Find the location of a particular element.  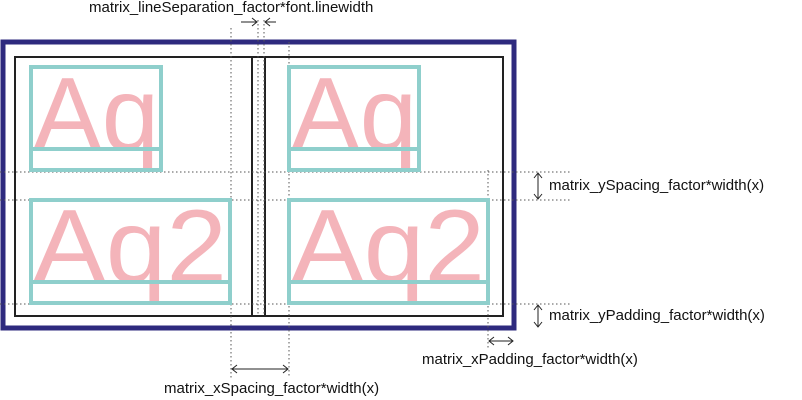

cell-text-bottom-left: Aq2 is located at coordinates (130, 247).